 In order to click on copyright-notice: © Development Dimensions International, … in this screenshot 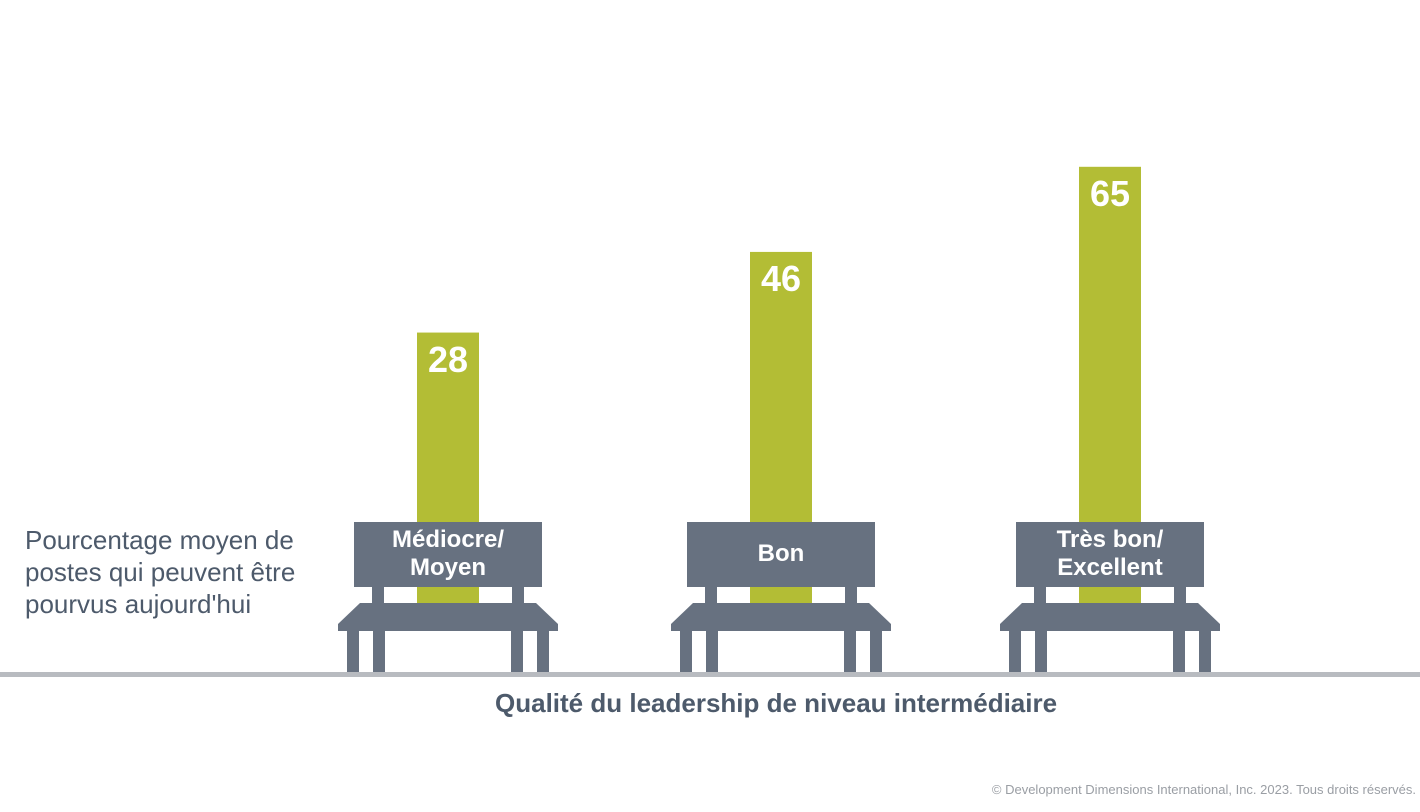, I will do `click(1203, 789)`.